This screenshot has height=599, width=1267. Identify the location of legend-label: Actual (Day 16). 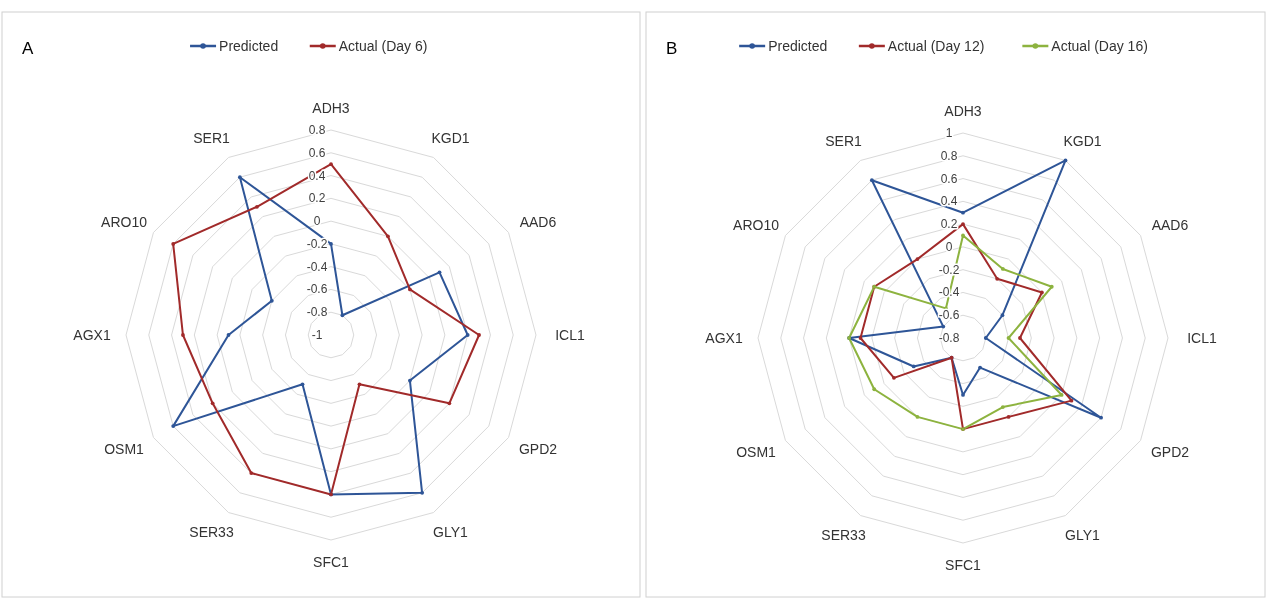
(1099, 46).